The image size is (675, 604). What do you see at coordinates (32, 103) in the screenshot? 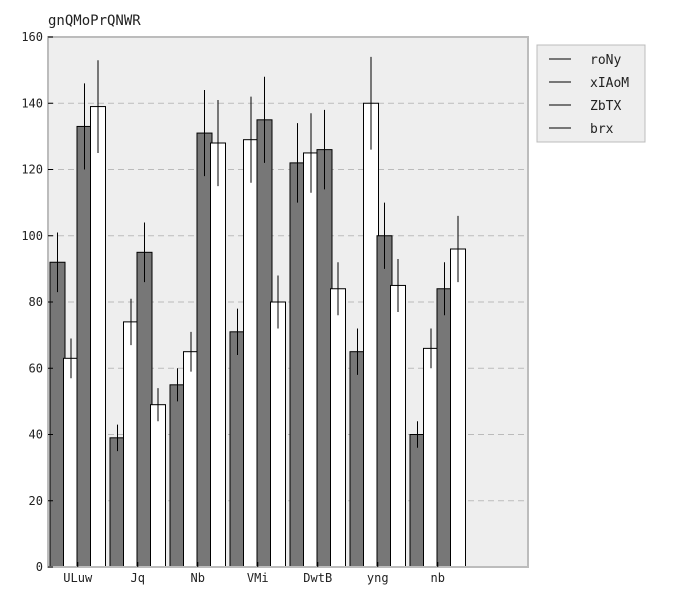
I see `y-tick-label: 140` at bounding box center [32, 103].